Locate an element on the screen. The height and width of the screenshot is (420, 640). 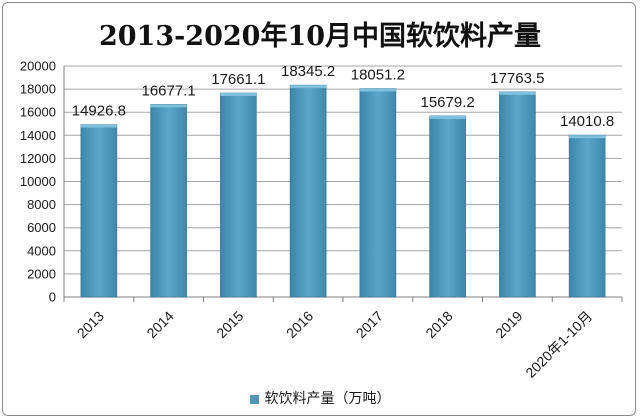
data-label: 15679.2 is located at coordinates (448, 102).